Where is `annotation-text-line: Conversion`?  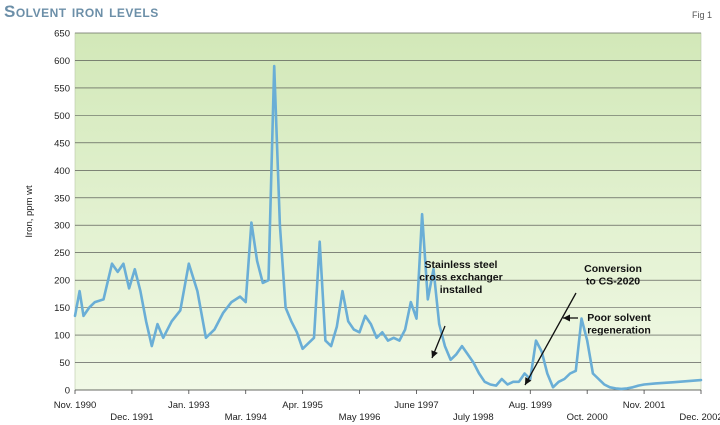 annotation-text-line: Conversion is located at coordinates (613, 269).